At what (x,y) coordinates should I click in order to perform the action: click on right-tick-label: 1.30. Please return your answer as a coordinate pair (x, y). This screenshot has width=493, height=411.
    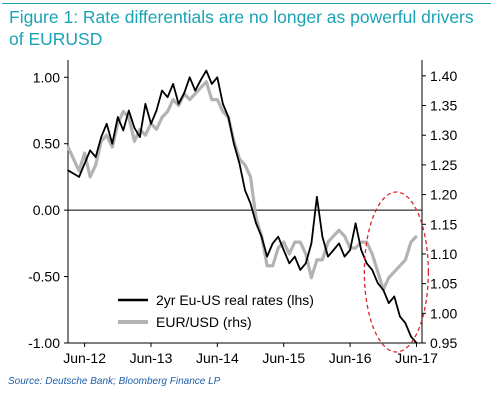
    Looking at the image, I should click on (443, 135).